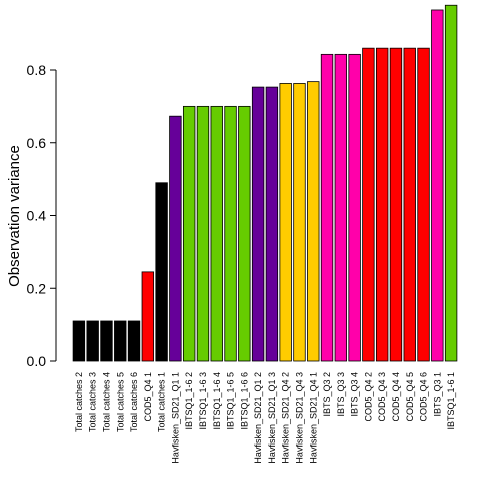 The height and width of the screenshot is (480, 480). I want to click on x-tick-label: IBTSQ1_1-6 6, so click(244, 401).